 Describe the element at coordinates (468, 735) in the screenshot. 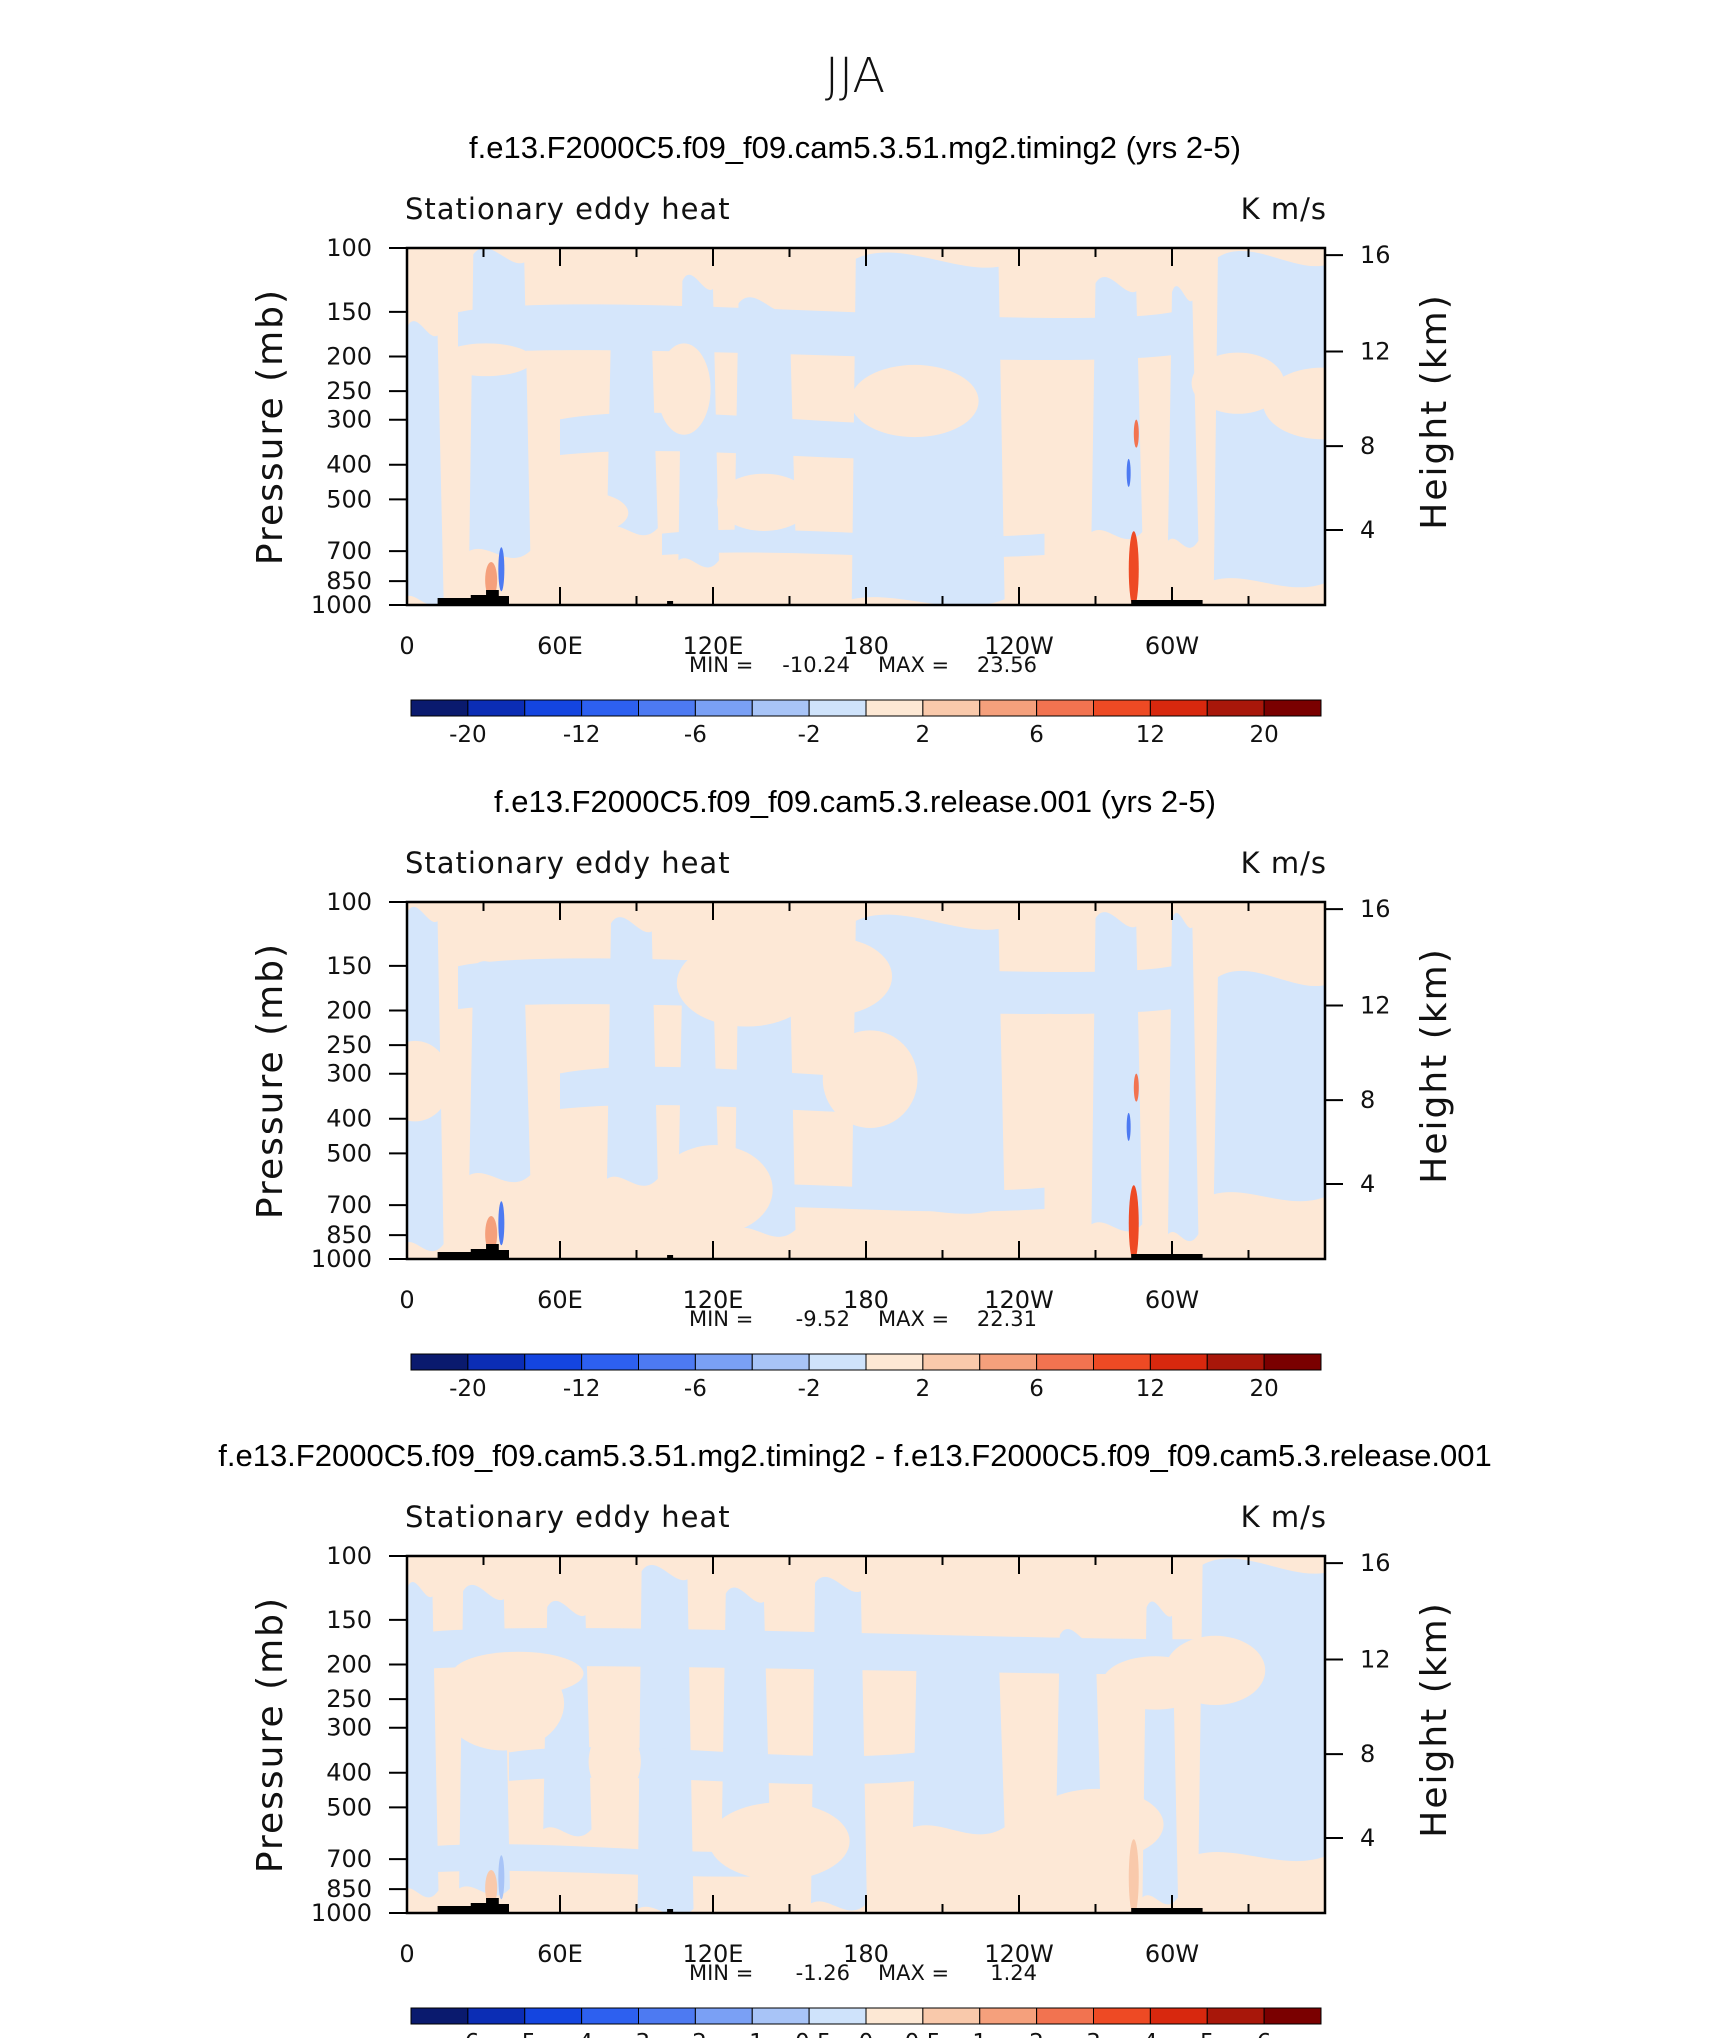

I see `colorbar-label: -20` at that location.